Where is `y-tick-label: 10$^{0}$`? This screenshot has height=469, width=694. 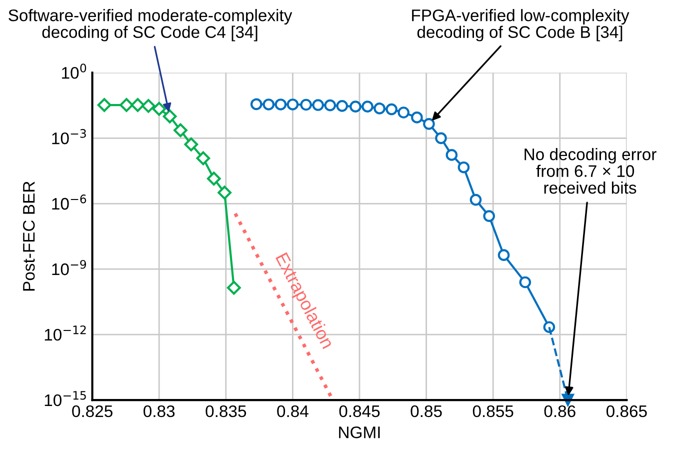
y-tick-label: 10$^{0}$ is located at coordinates (74, 71).